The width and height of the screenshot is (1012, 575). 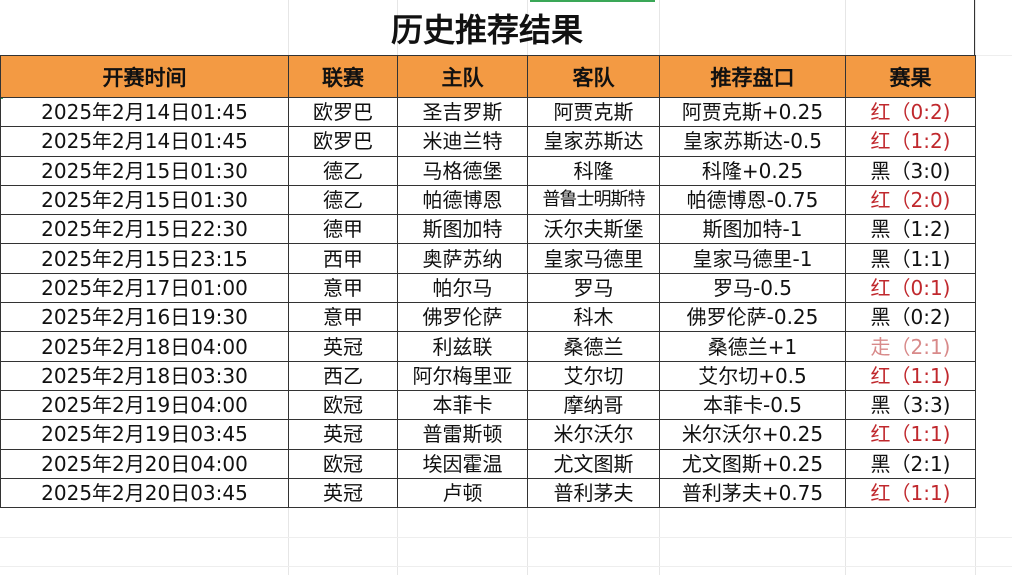 I want to click on cell-result: 红（0:2), so click(x=910, y=112).